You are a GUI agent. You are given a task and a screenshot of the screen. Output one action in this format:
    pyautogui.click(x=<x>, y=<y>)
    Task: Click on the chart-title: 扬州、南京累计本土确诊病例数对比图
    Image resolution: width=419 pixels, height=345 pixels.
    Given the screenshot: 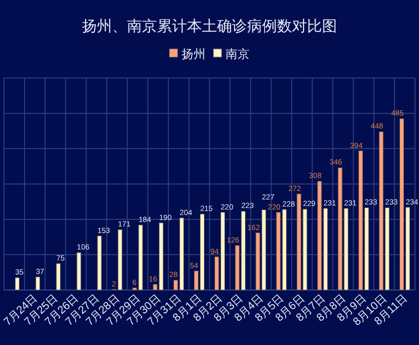 What is the action you would take?
    pyautogui.click(x=209, y=26)
    